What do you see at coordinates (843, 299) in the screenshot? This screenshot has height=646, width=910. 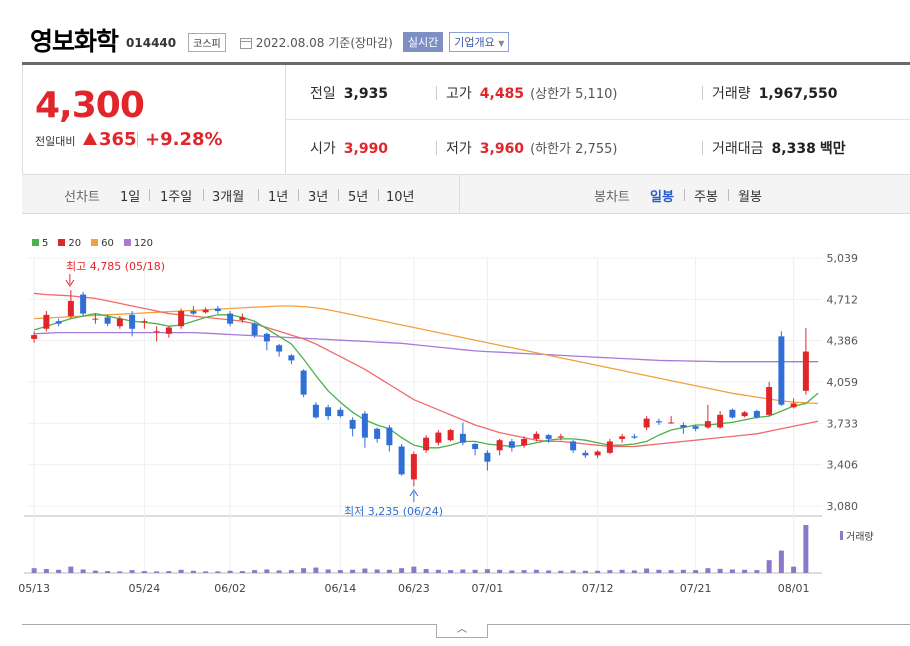 I see `y-tick-label: 4,712` at bounding box center [843, 299].